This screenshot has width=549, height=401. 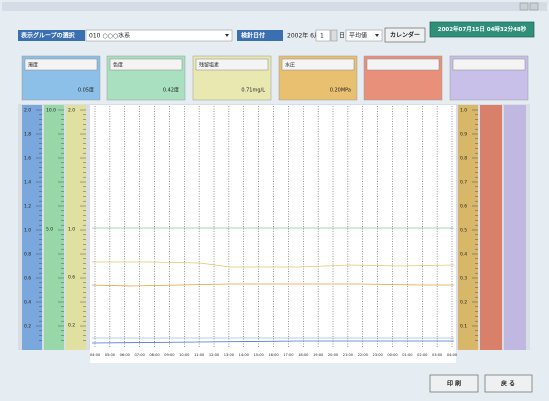 I want to click on axis-strip-chlorine, so click(x=76, y=227).